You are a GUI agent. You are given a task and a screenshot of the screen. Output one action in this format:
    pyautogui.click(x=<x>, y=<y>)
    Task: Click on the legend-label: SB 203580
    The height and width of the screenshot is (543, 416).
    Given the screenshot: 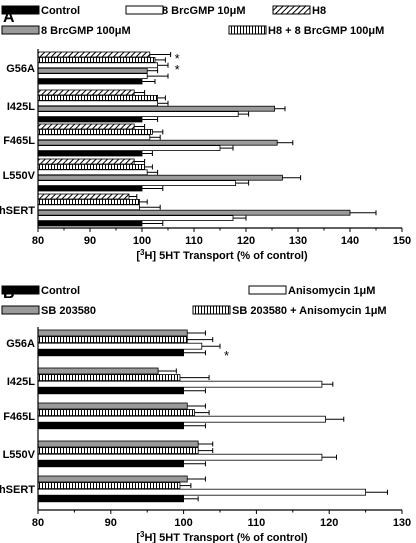 What is the action you would take?
    pyautogui.click(x=68, y=311)
    